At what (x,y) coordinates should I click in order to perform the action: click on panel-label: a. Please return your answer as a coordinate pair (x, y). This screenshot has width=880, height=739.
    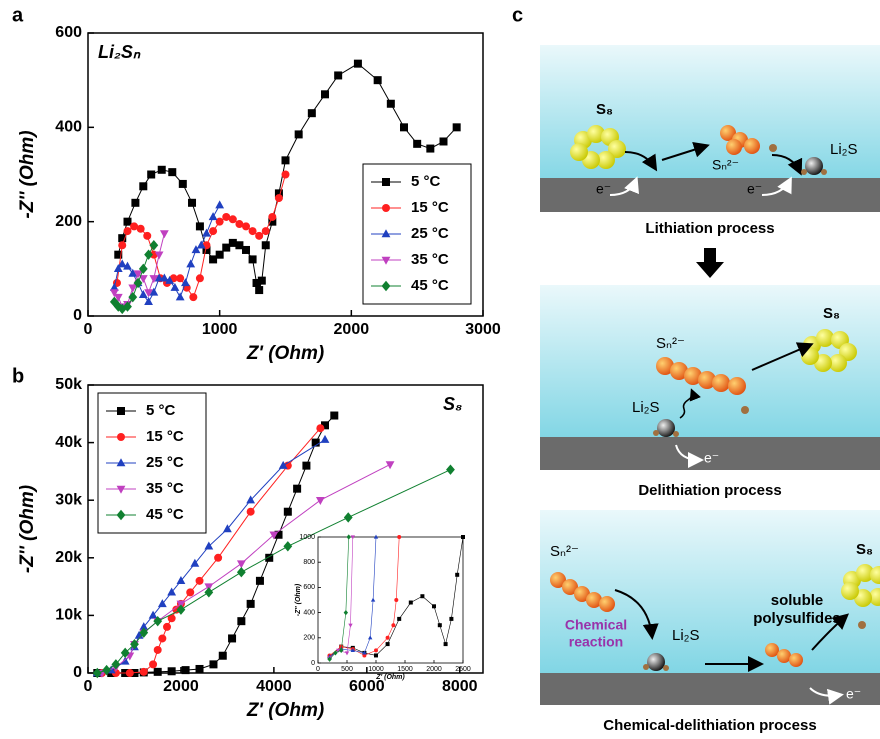
    Looking at the image, I should click on (18, 15).